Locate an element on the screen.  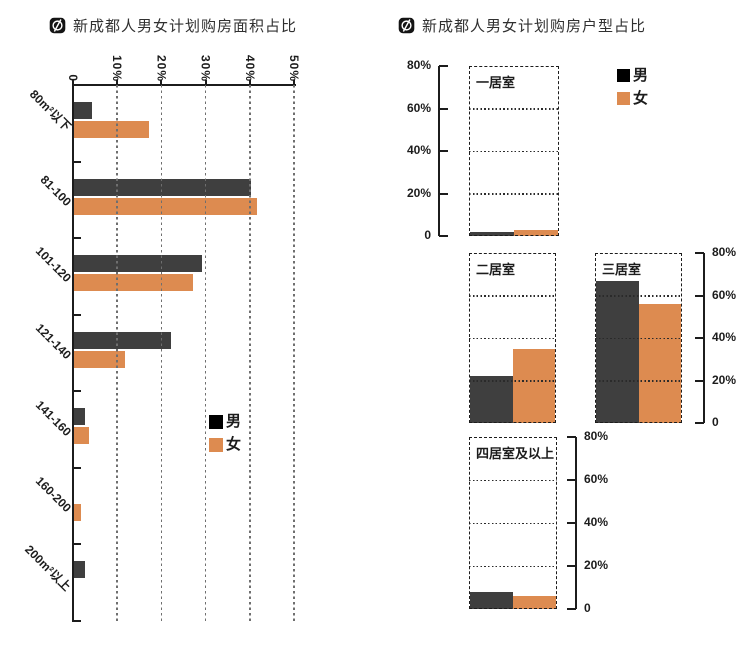
left-chart-title: 新成都人男女计划购房面积占比 is located at coordinates (185, 26).